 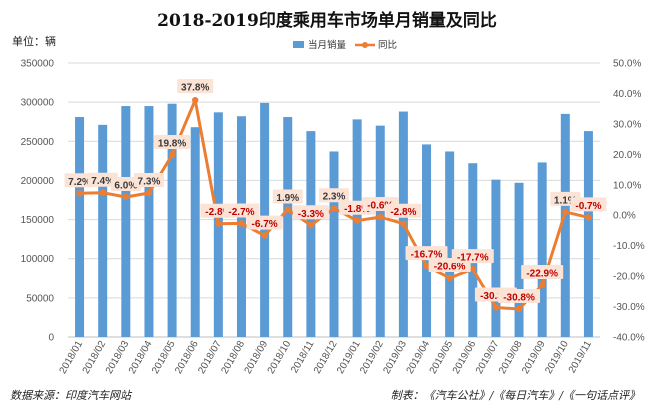 What do you see at coordinates (327, 45) in the screenshot?
I see `legend-bar-label: 当月销量` at bounding box center [327, 45].